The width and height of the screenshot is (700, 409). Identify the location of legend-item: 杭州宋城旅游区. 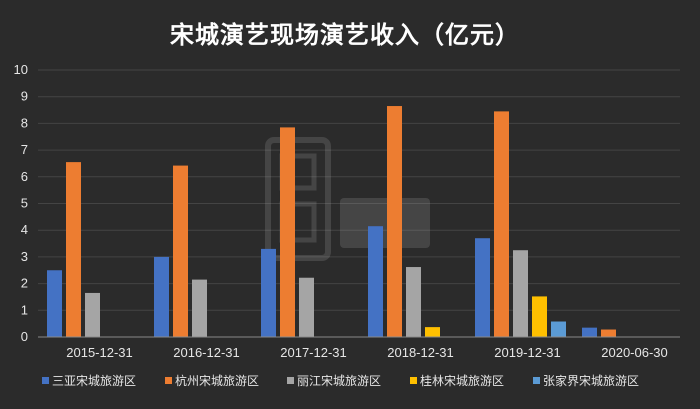
(212, 380).